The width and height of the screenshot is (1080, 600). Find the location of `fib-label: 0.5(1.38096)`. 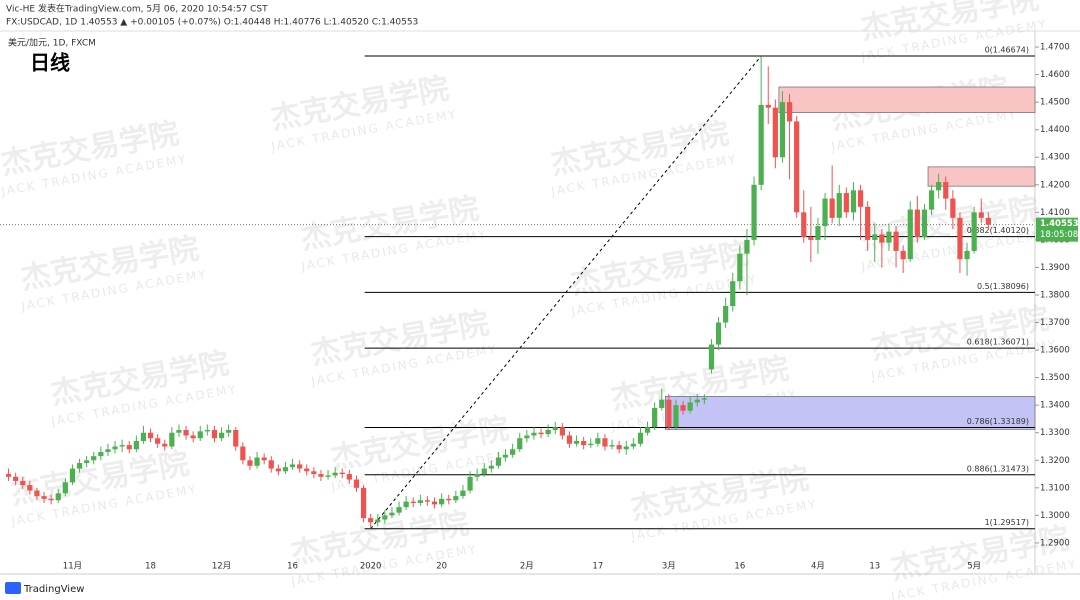

fib-label: 0.5(1.38096) is located at coordinates (1003, 286).